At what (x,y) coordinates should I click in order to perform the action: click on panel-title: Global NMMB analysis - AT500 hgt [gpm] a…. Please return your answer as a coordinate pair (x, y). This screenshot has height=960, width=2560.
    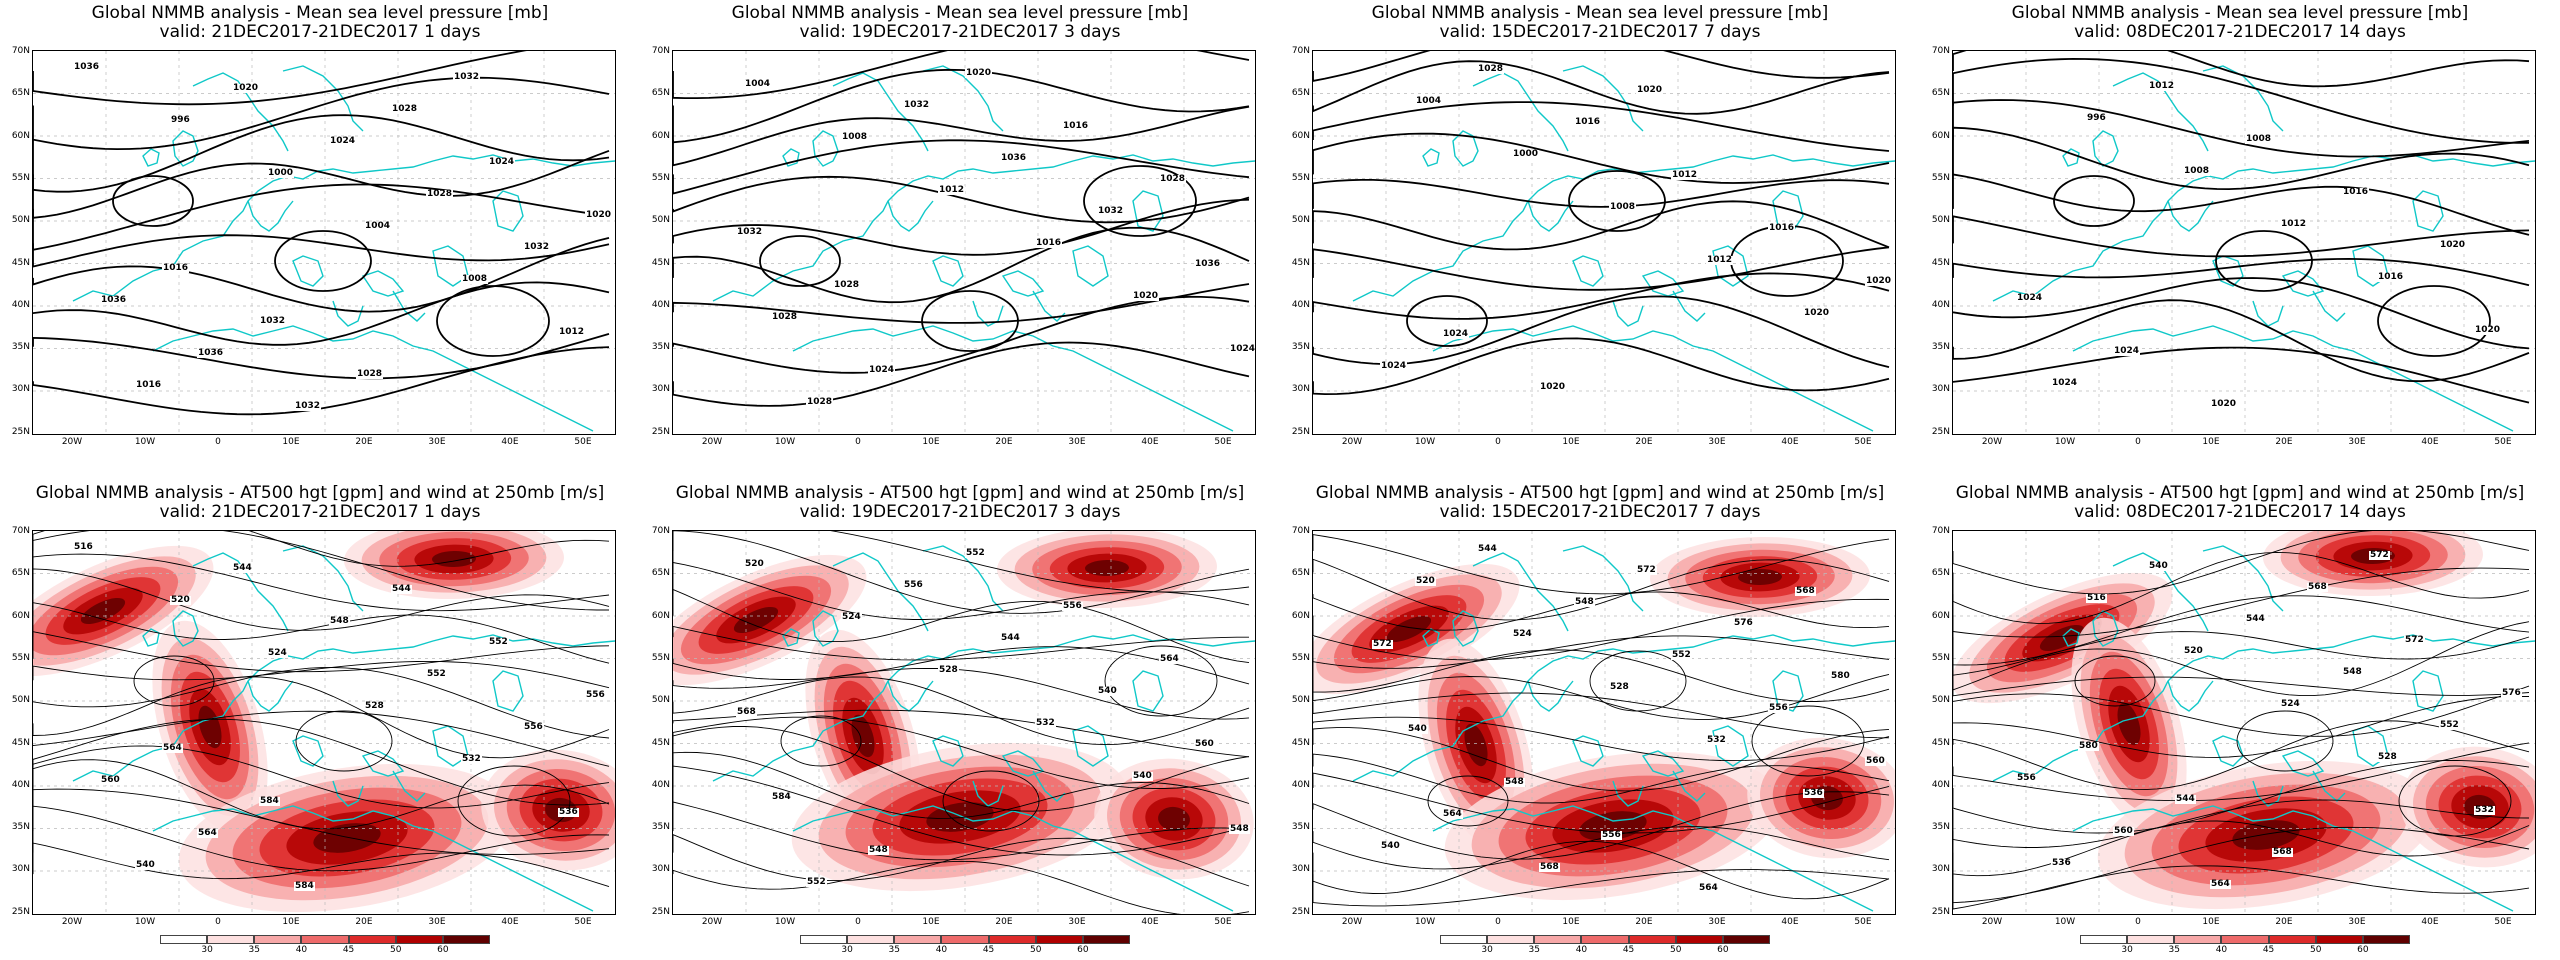
    Looking at the image, I should click on (960, 503).